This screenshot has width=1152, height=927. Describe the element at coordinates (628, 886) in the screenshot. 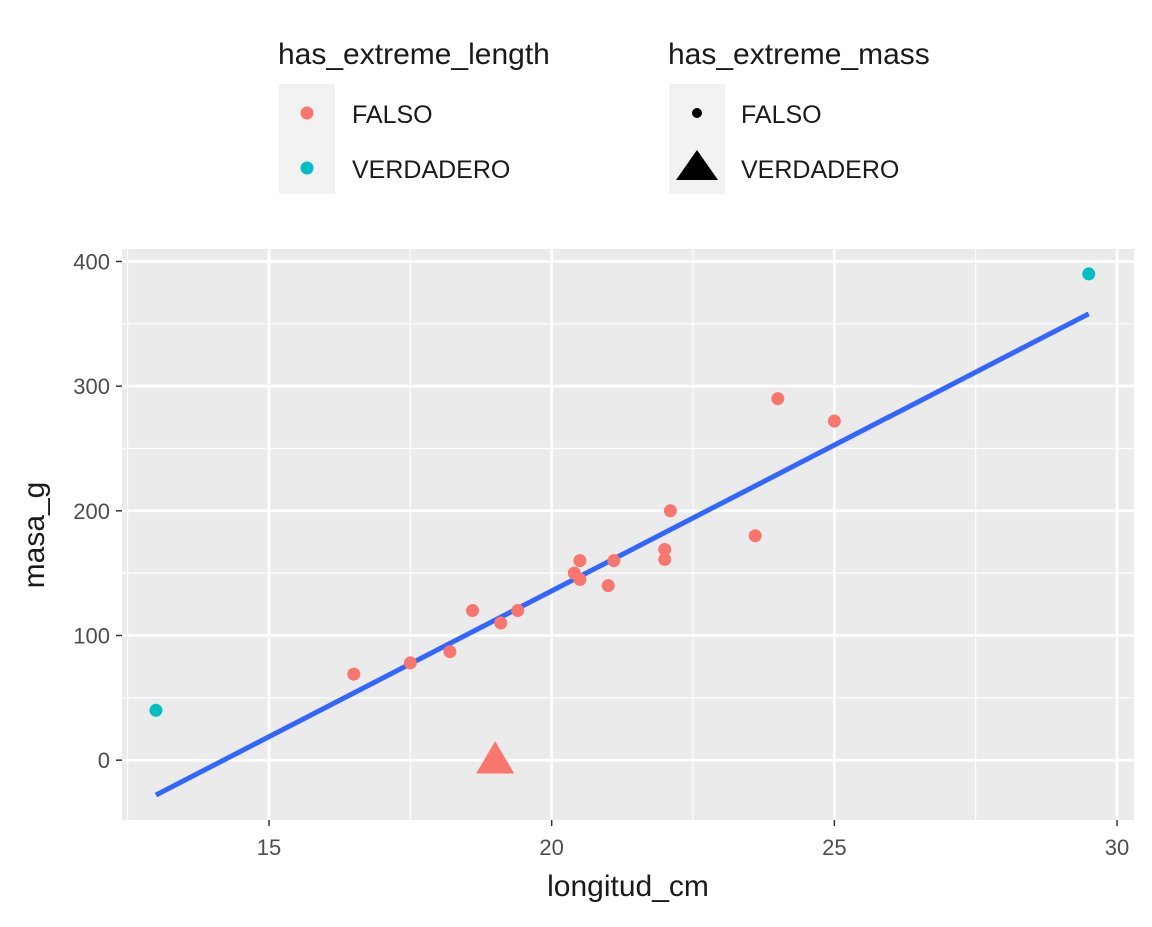

I see `x-axis-title: longitud_cm` at that location.